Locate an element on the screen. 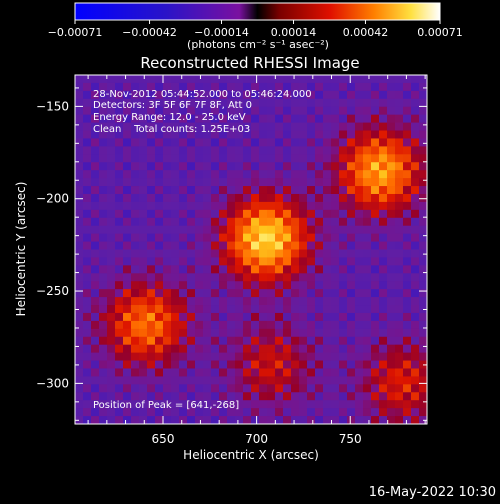 This screenshot has width=500, height=504. footer-date: 16-May-2022 10:30 is located at coordinates (432, 492).